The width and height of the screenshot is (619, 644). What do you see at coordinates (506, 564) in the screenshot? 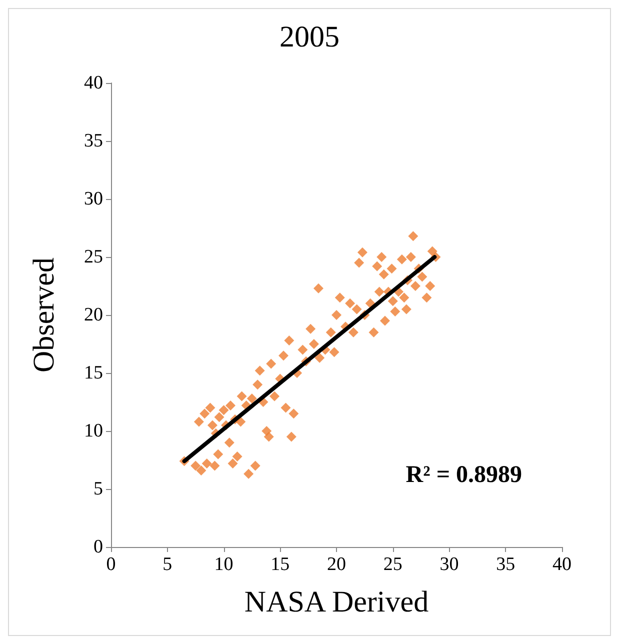
I see `x-tick-label: 35` at bounding box center [506, 564].